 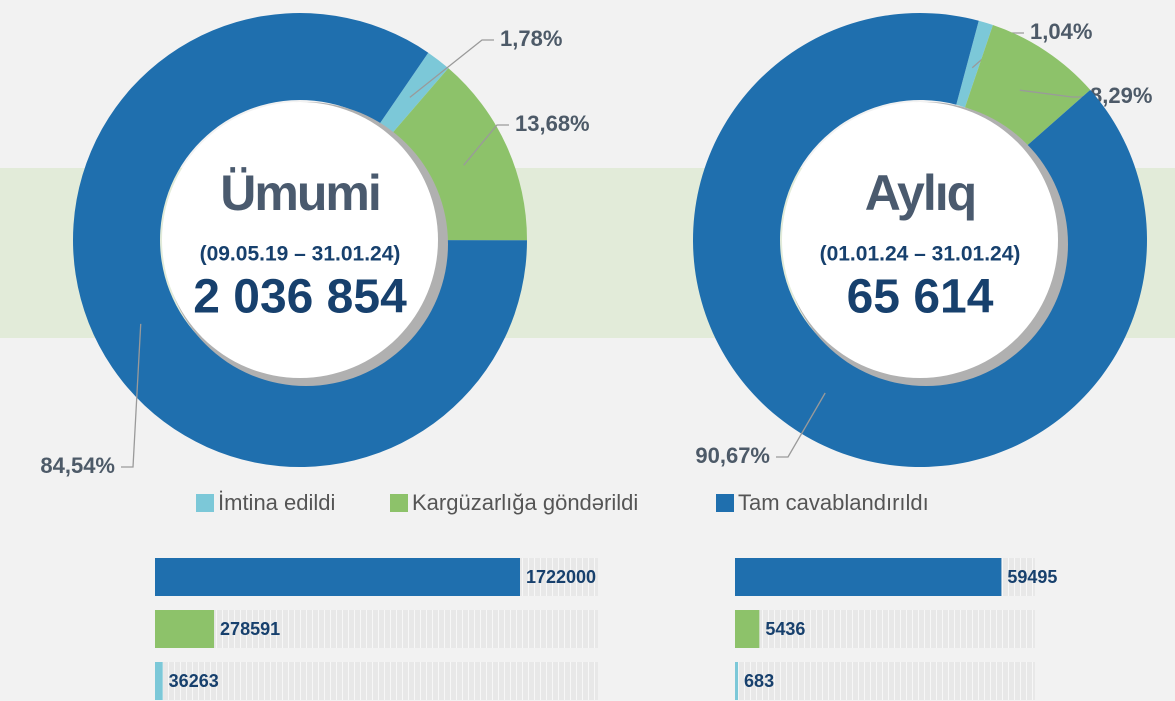 I want to click on bar-value: 59495, so click(x=1032, y=577).